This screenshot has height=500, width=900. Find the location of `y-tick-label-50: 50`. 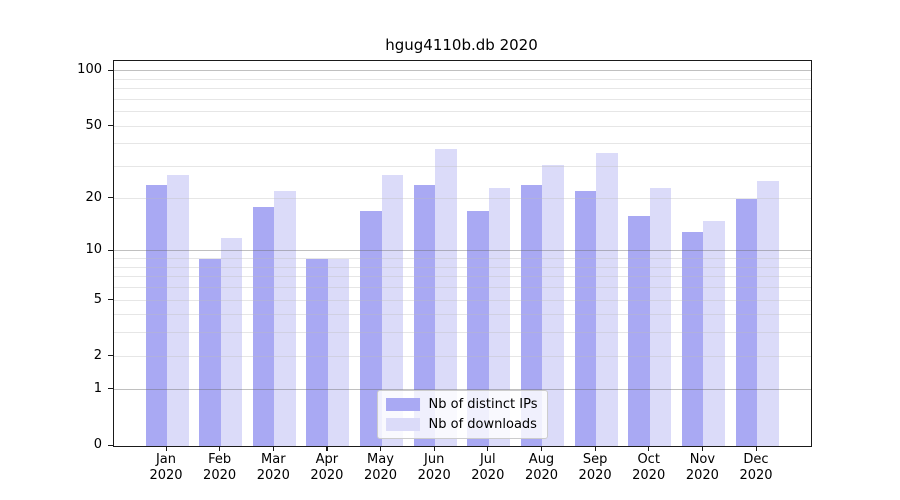

y-tick-label-50: 50 is located at coordinates (93, 125).